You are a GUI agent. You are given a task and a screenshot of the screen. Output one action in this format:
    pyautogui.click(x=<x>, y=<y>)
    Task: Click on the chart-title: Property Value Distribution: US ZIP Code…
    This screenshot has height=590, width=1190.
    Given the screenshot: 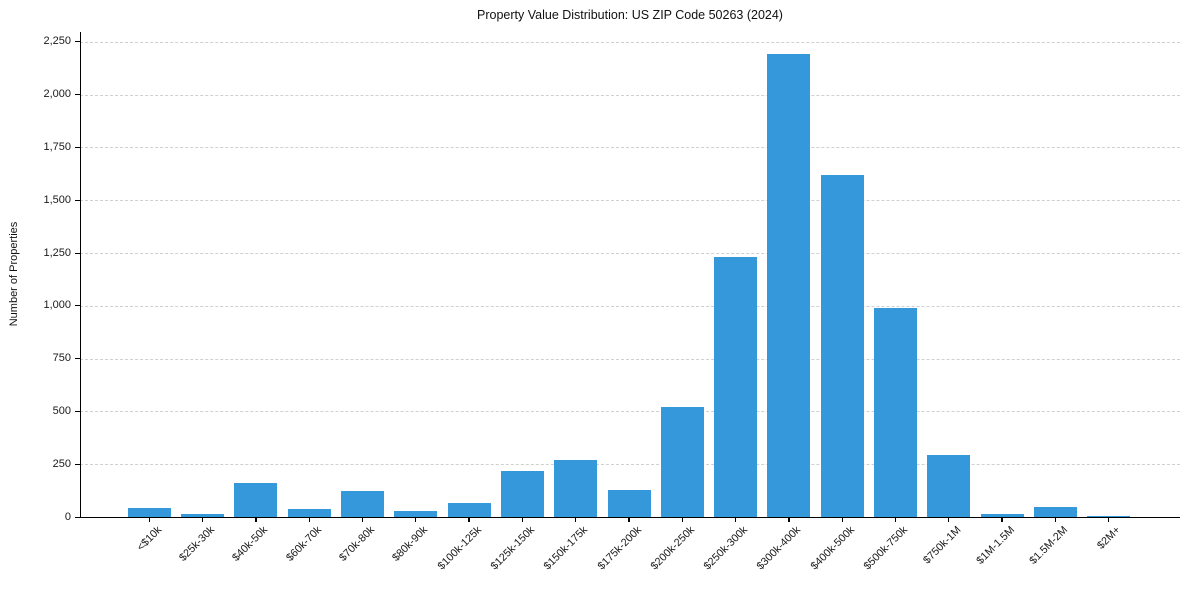 What is the action you would take?
    pyautogui.click(x=630, y=15)
    